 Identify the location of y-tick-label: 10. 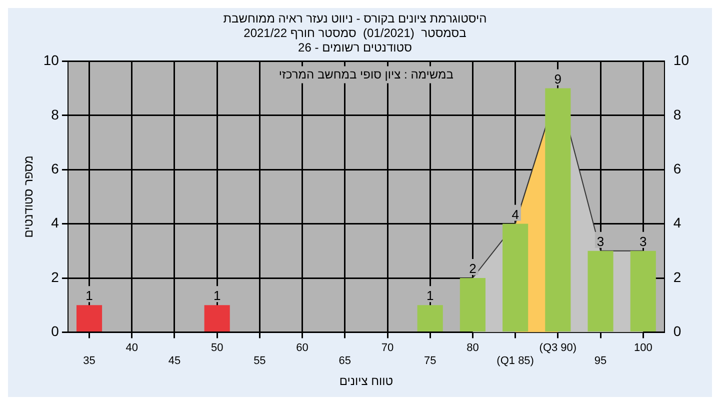
(51, 60).